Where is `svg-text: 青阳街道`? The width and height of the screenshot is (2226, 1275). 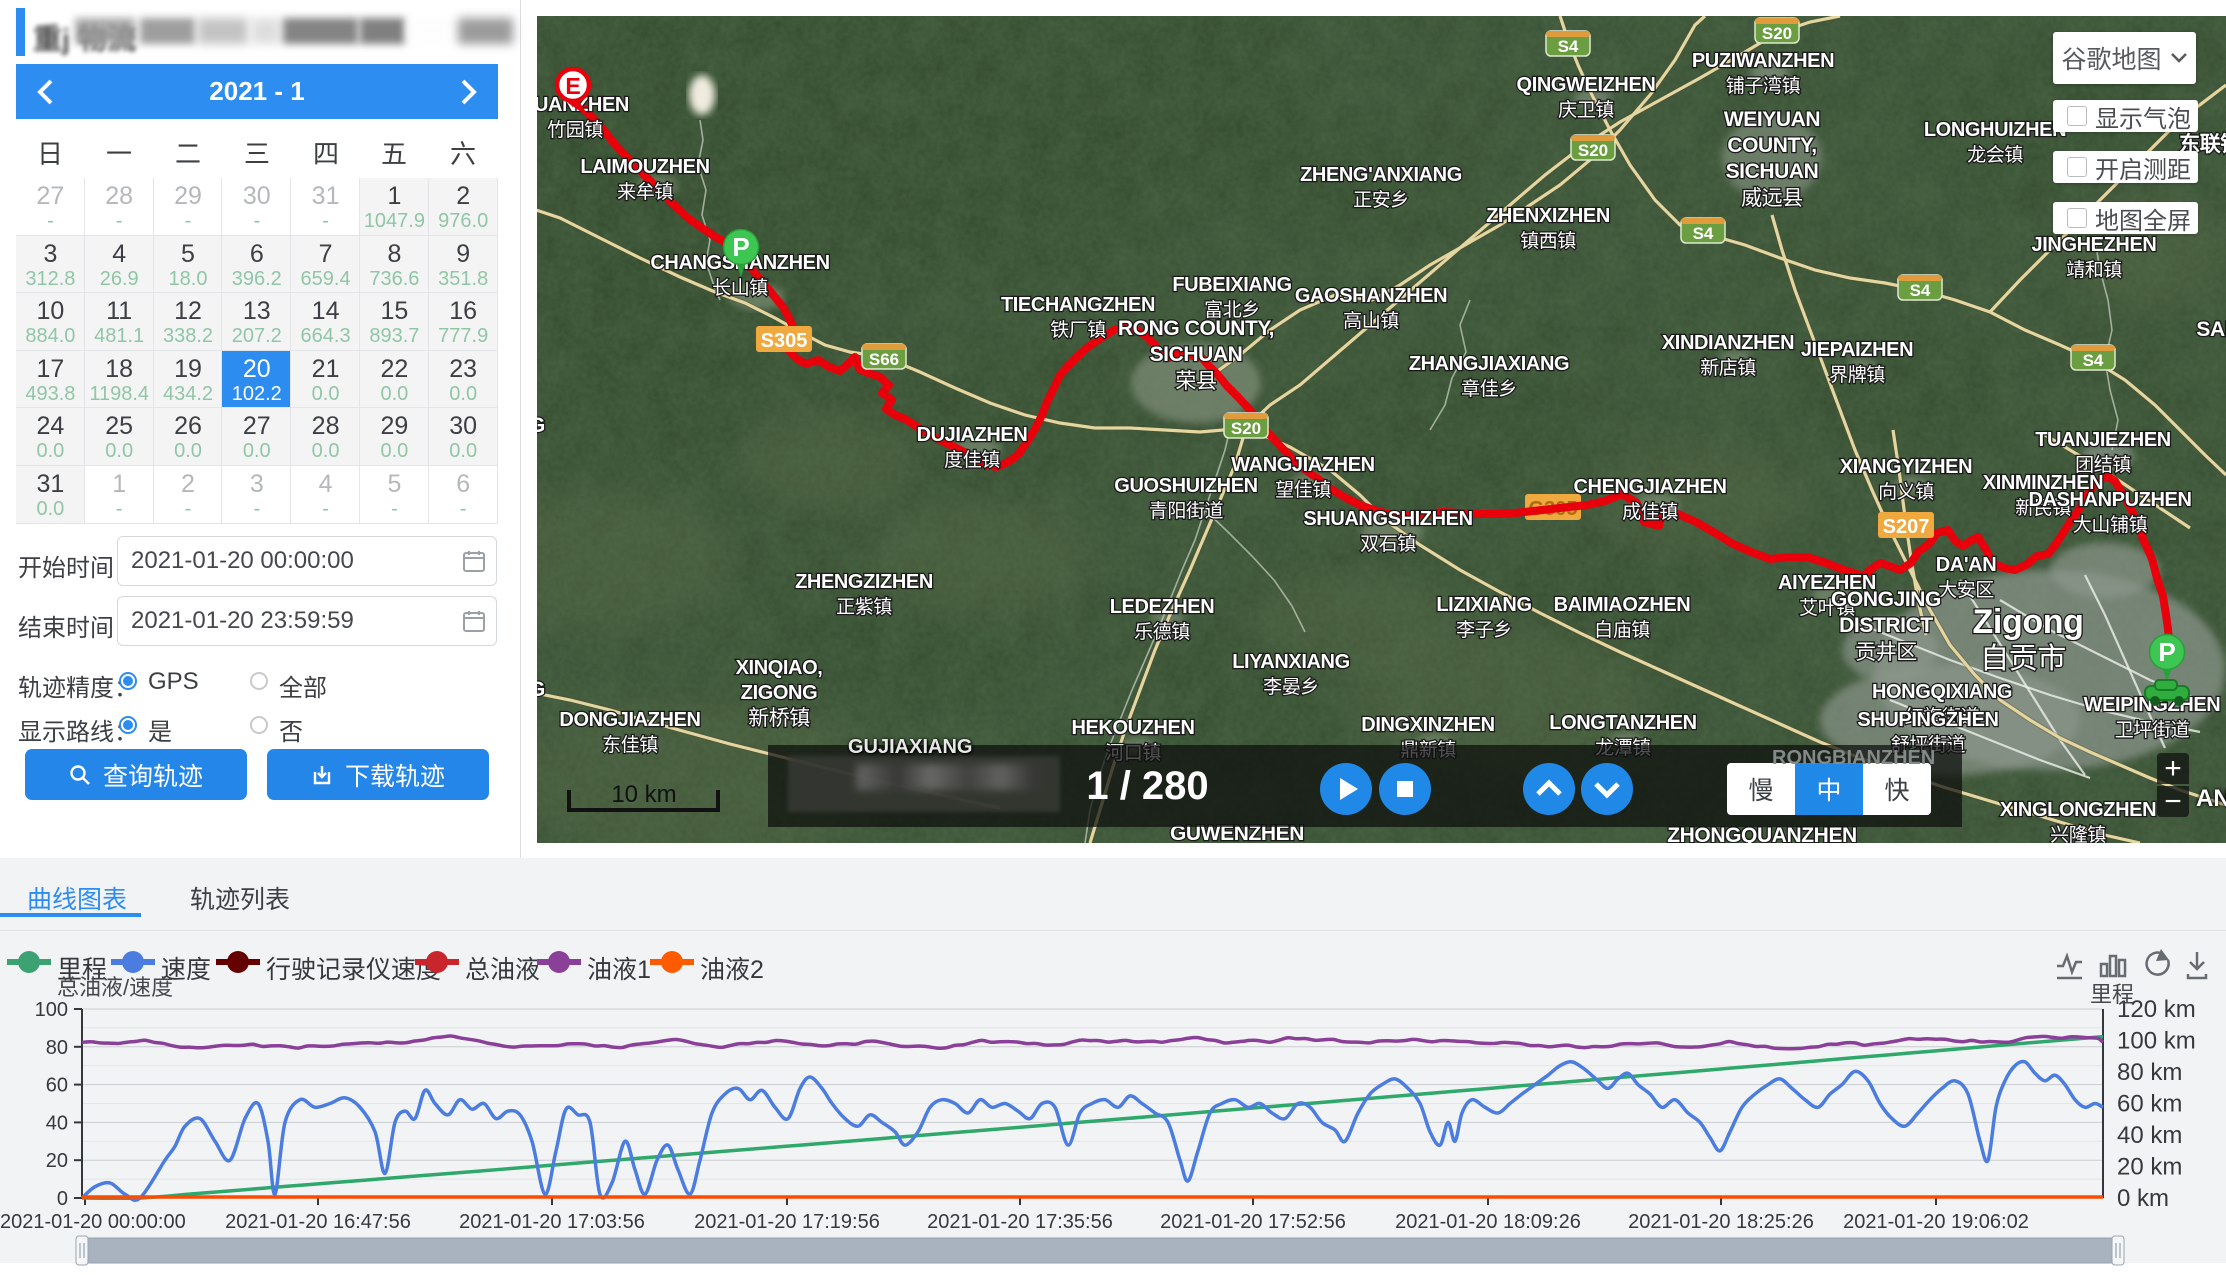
svg-text: 青阳街道 is located at coordinates (1186, 511).